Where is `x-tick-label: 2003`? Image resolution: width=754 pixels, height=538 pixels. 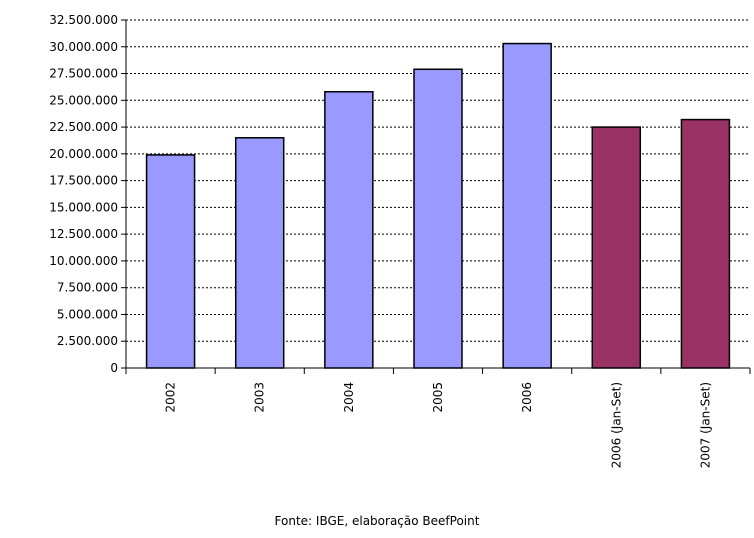 x-tick-label: 2003 is located at coordinates (260, 397).